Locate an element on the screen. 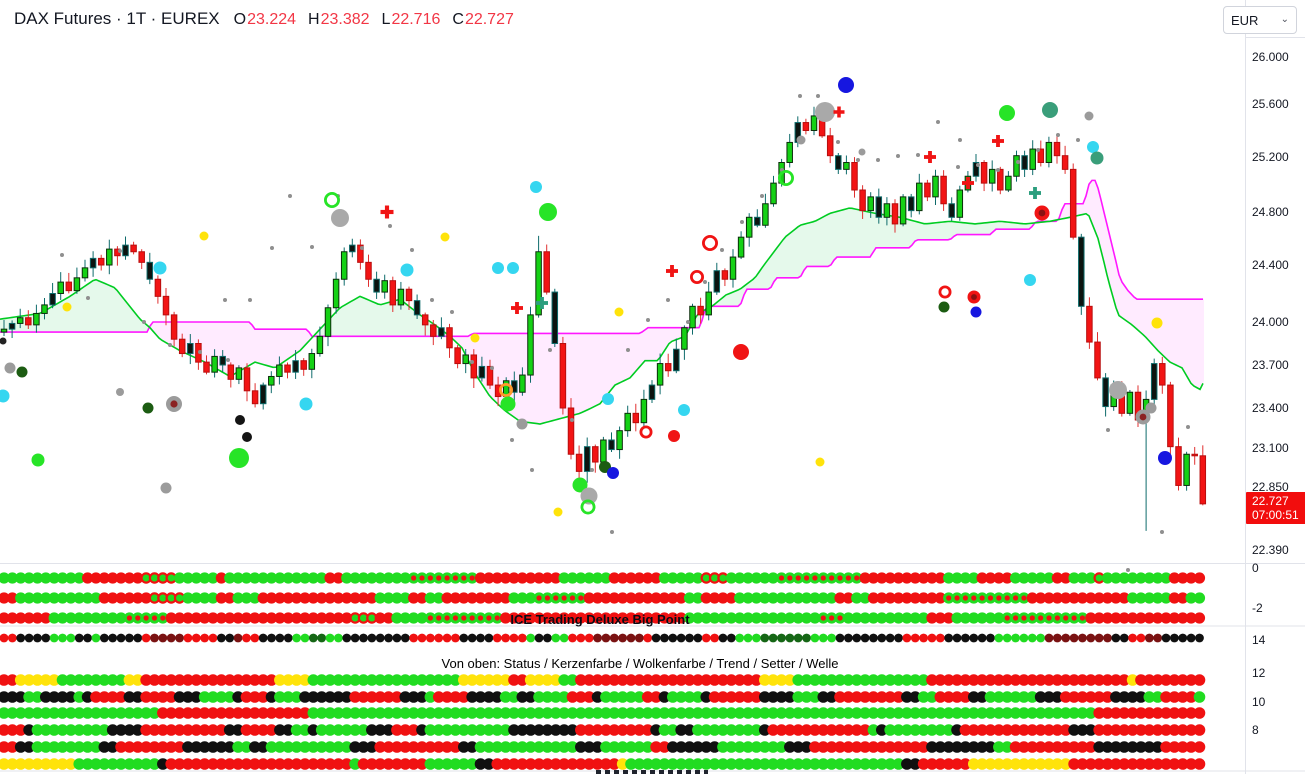 This screenshot has height=774, width=1305. high-value: 23.382 is located at coordinates (345, 19).